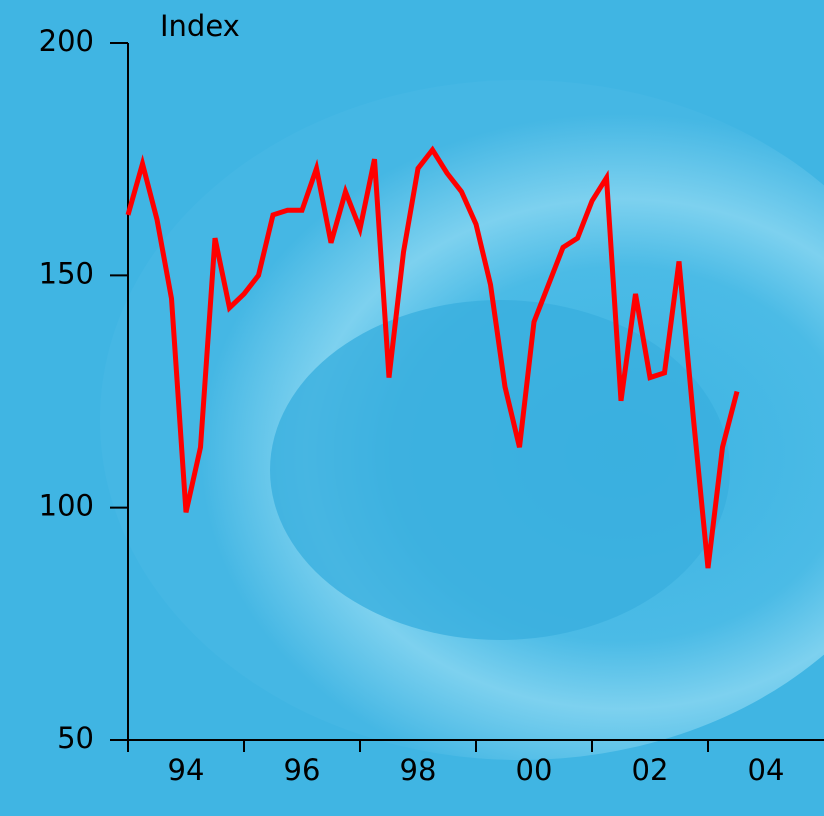  I want to click on x-tick-label: 96, so click(302, 770).